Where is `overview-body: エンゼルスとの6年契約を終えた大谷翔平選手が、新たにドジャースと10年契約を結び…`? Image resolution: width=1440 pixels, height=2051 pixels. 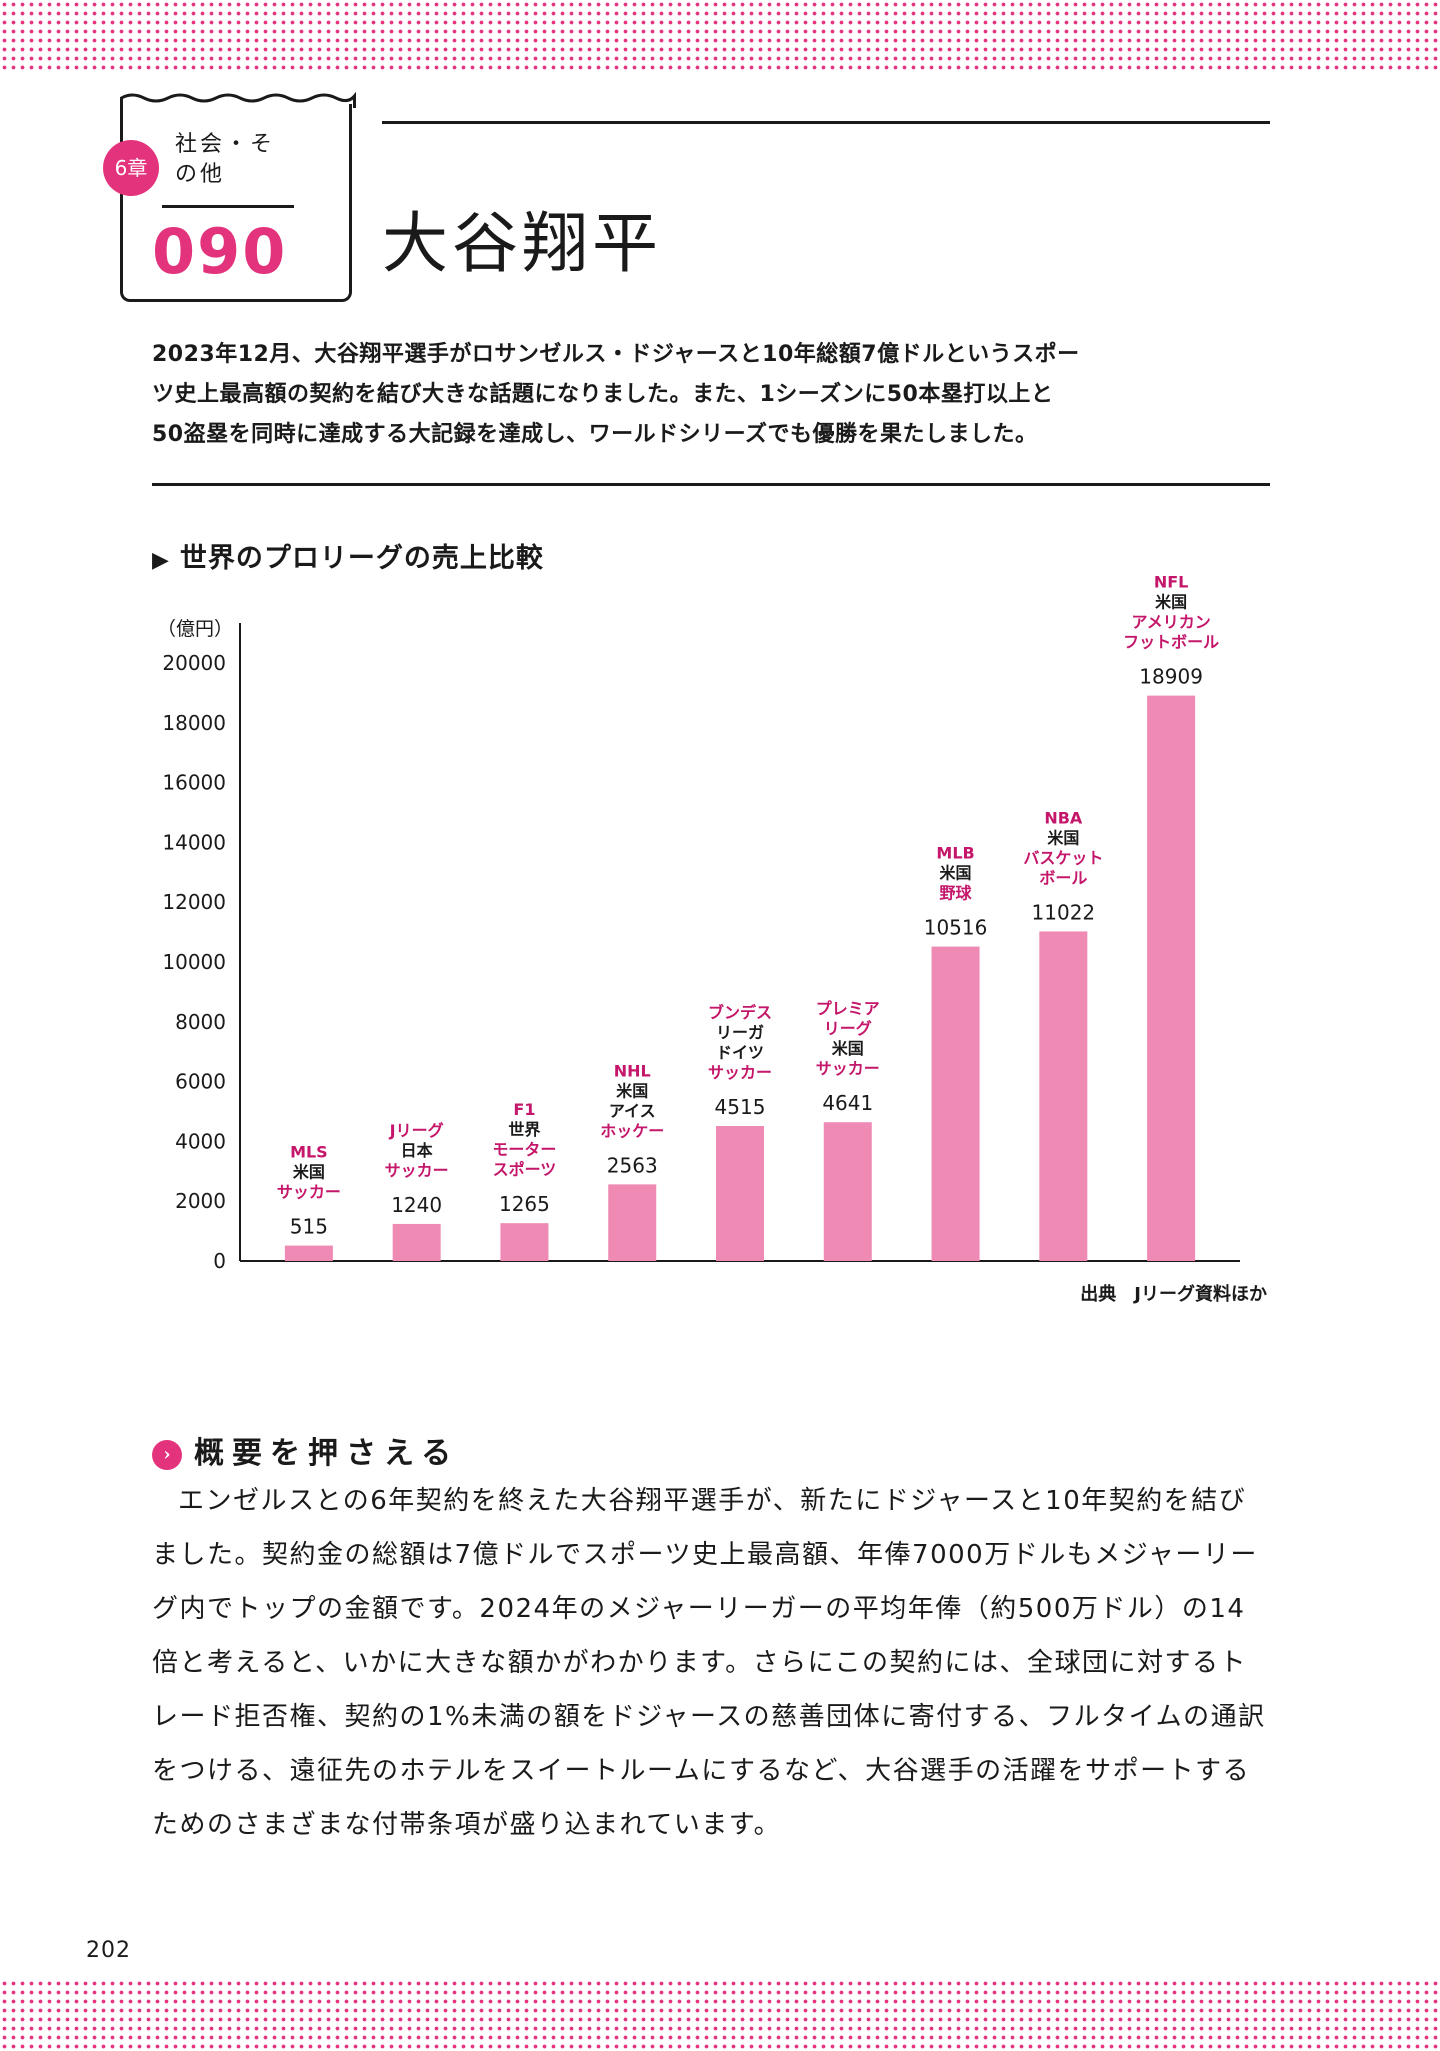
overview-body: エンゼルスとの6年契約を終えた大谷翔平選手が、新たにドジャースと10年契約を結び… is located at coordinates (709, 1663).